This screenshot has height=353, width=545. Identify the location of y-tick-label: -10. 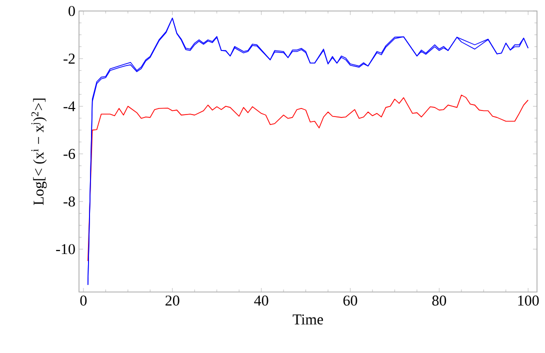
(65, 249).